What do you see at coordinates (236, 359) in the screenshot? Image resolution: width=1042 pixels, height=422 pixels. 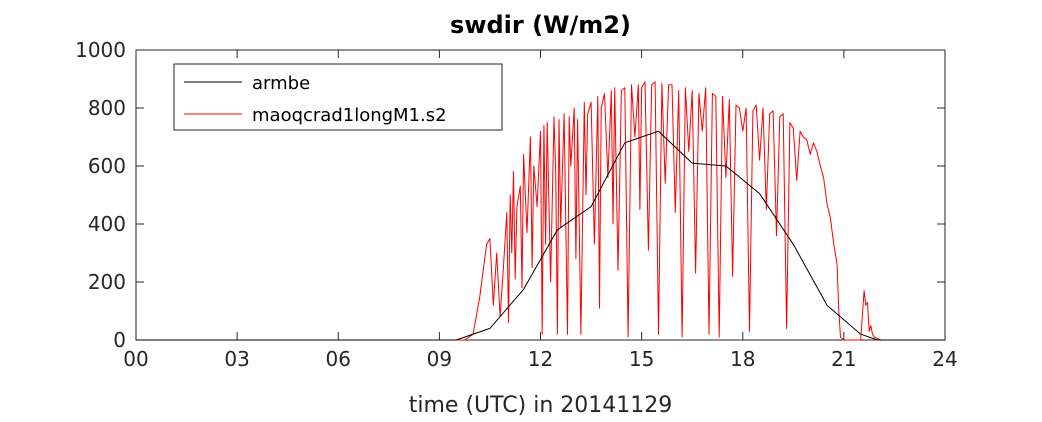 I see `x-tick-label: 03` at bounding box center [236, 359].